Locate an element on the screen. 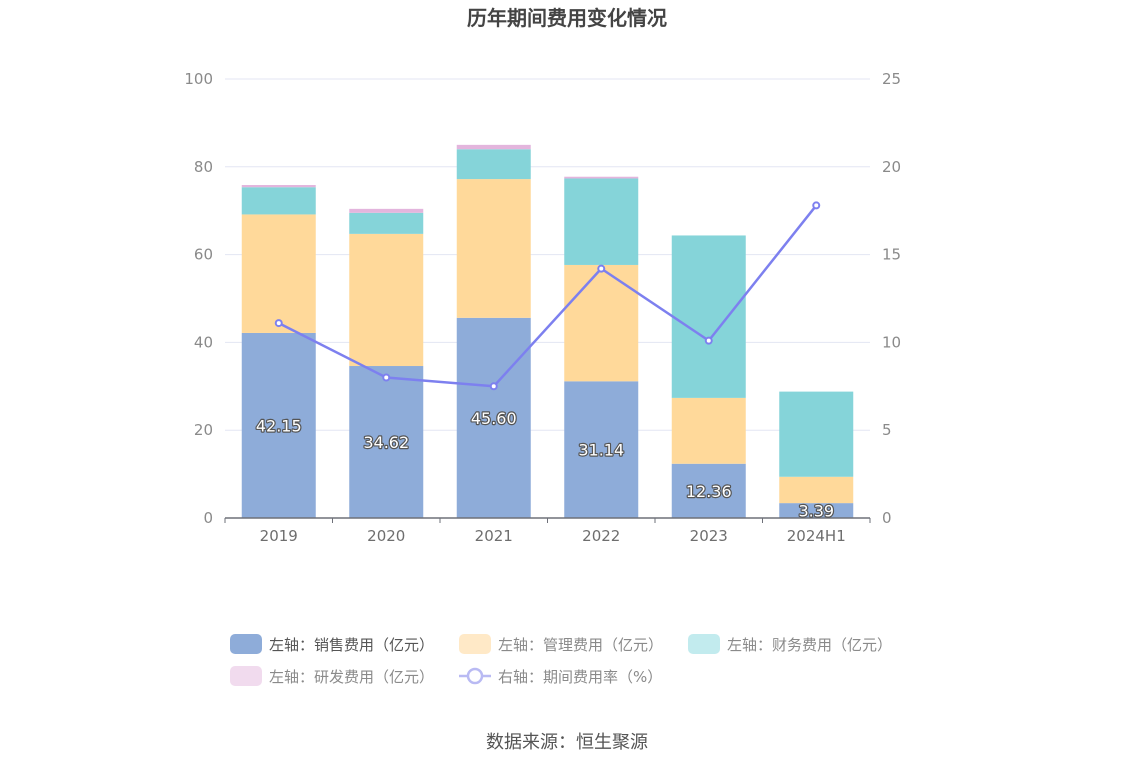 This screenshot has width=1134, height=766. x-tick-label: 2024H1 is located at coordinates (816, 536).